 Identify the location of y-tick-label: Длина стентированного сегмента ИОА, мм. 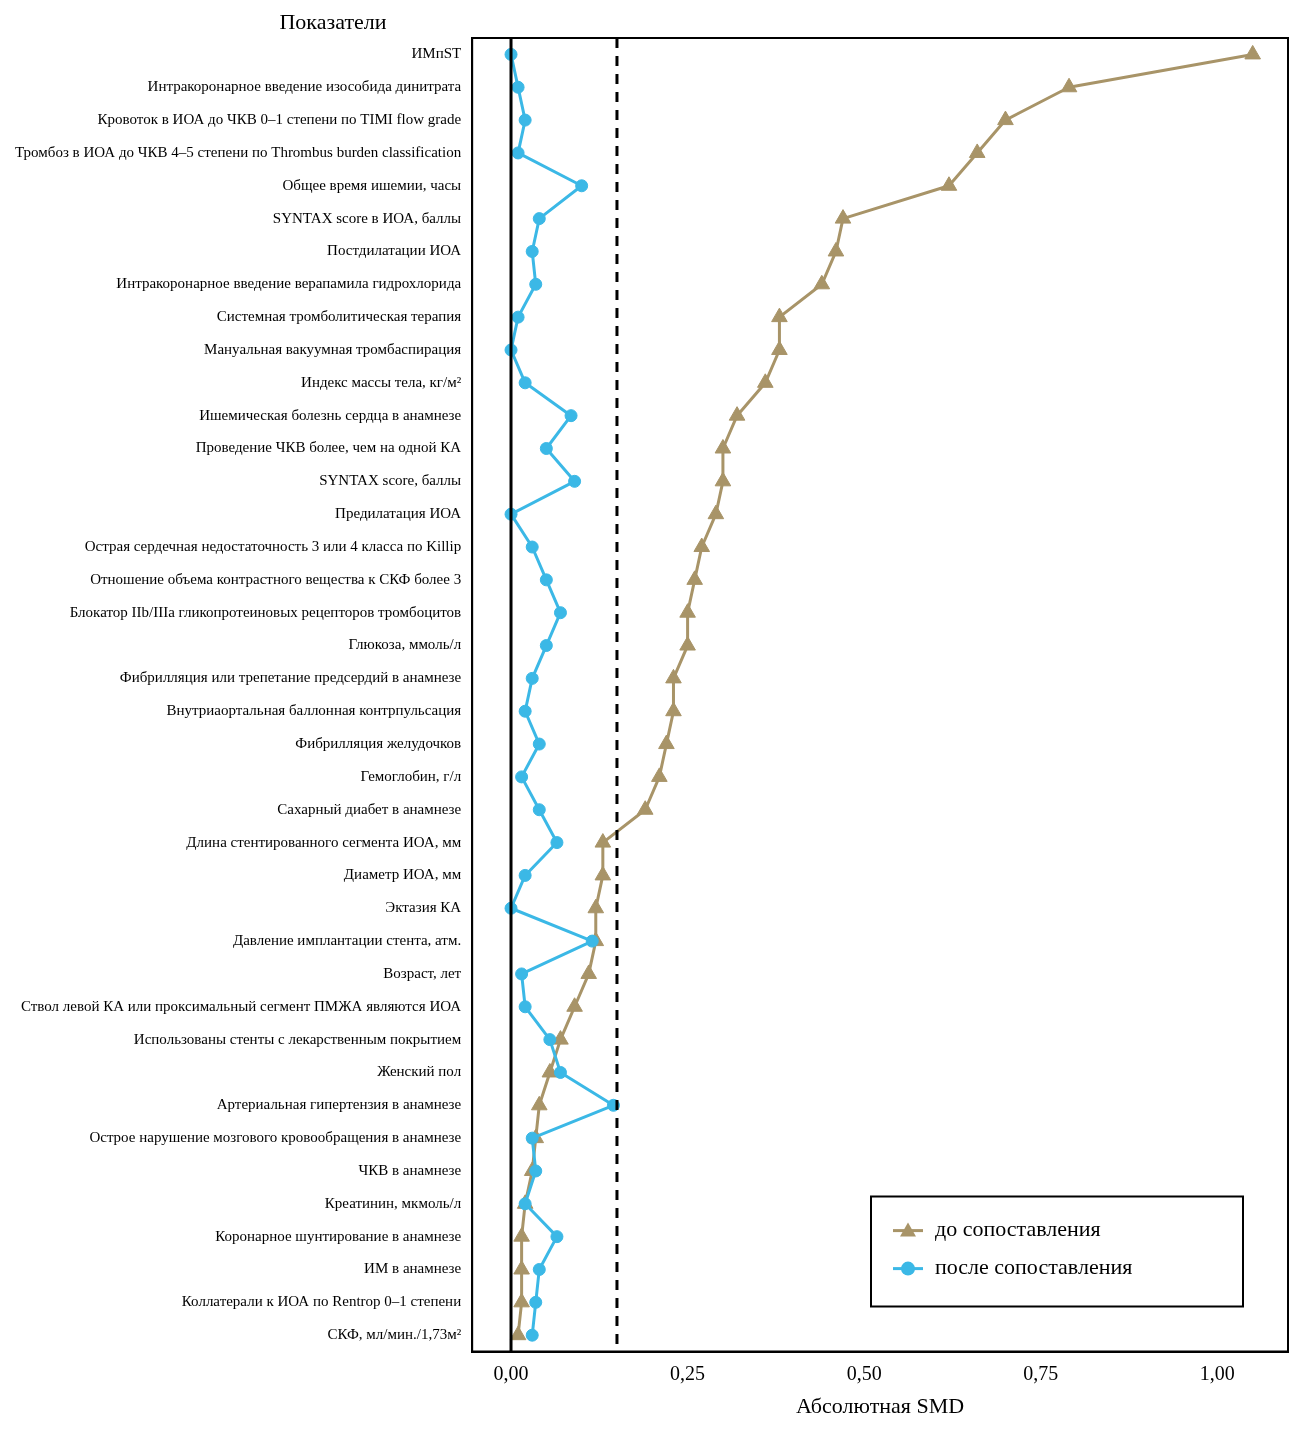
(324, 841).